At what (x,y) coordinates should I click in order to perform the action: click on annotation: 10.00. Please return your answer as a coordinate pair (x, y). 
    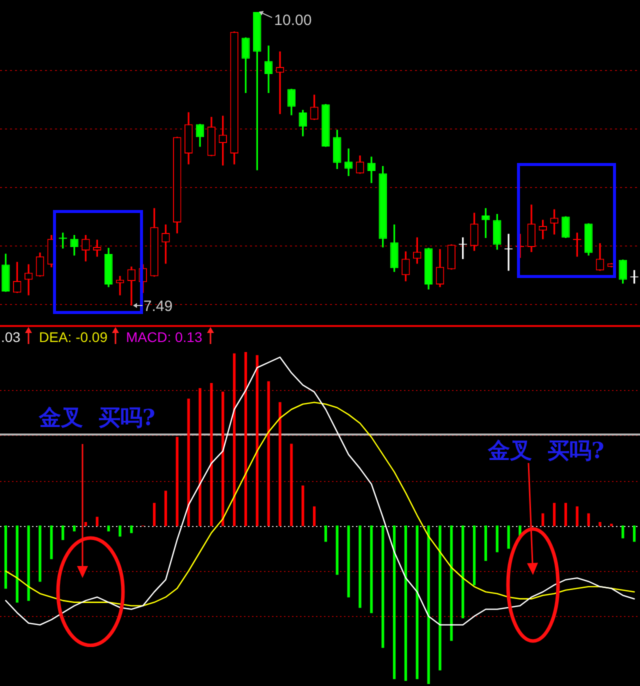
    Looking at the image, I should click on (293, 20).